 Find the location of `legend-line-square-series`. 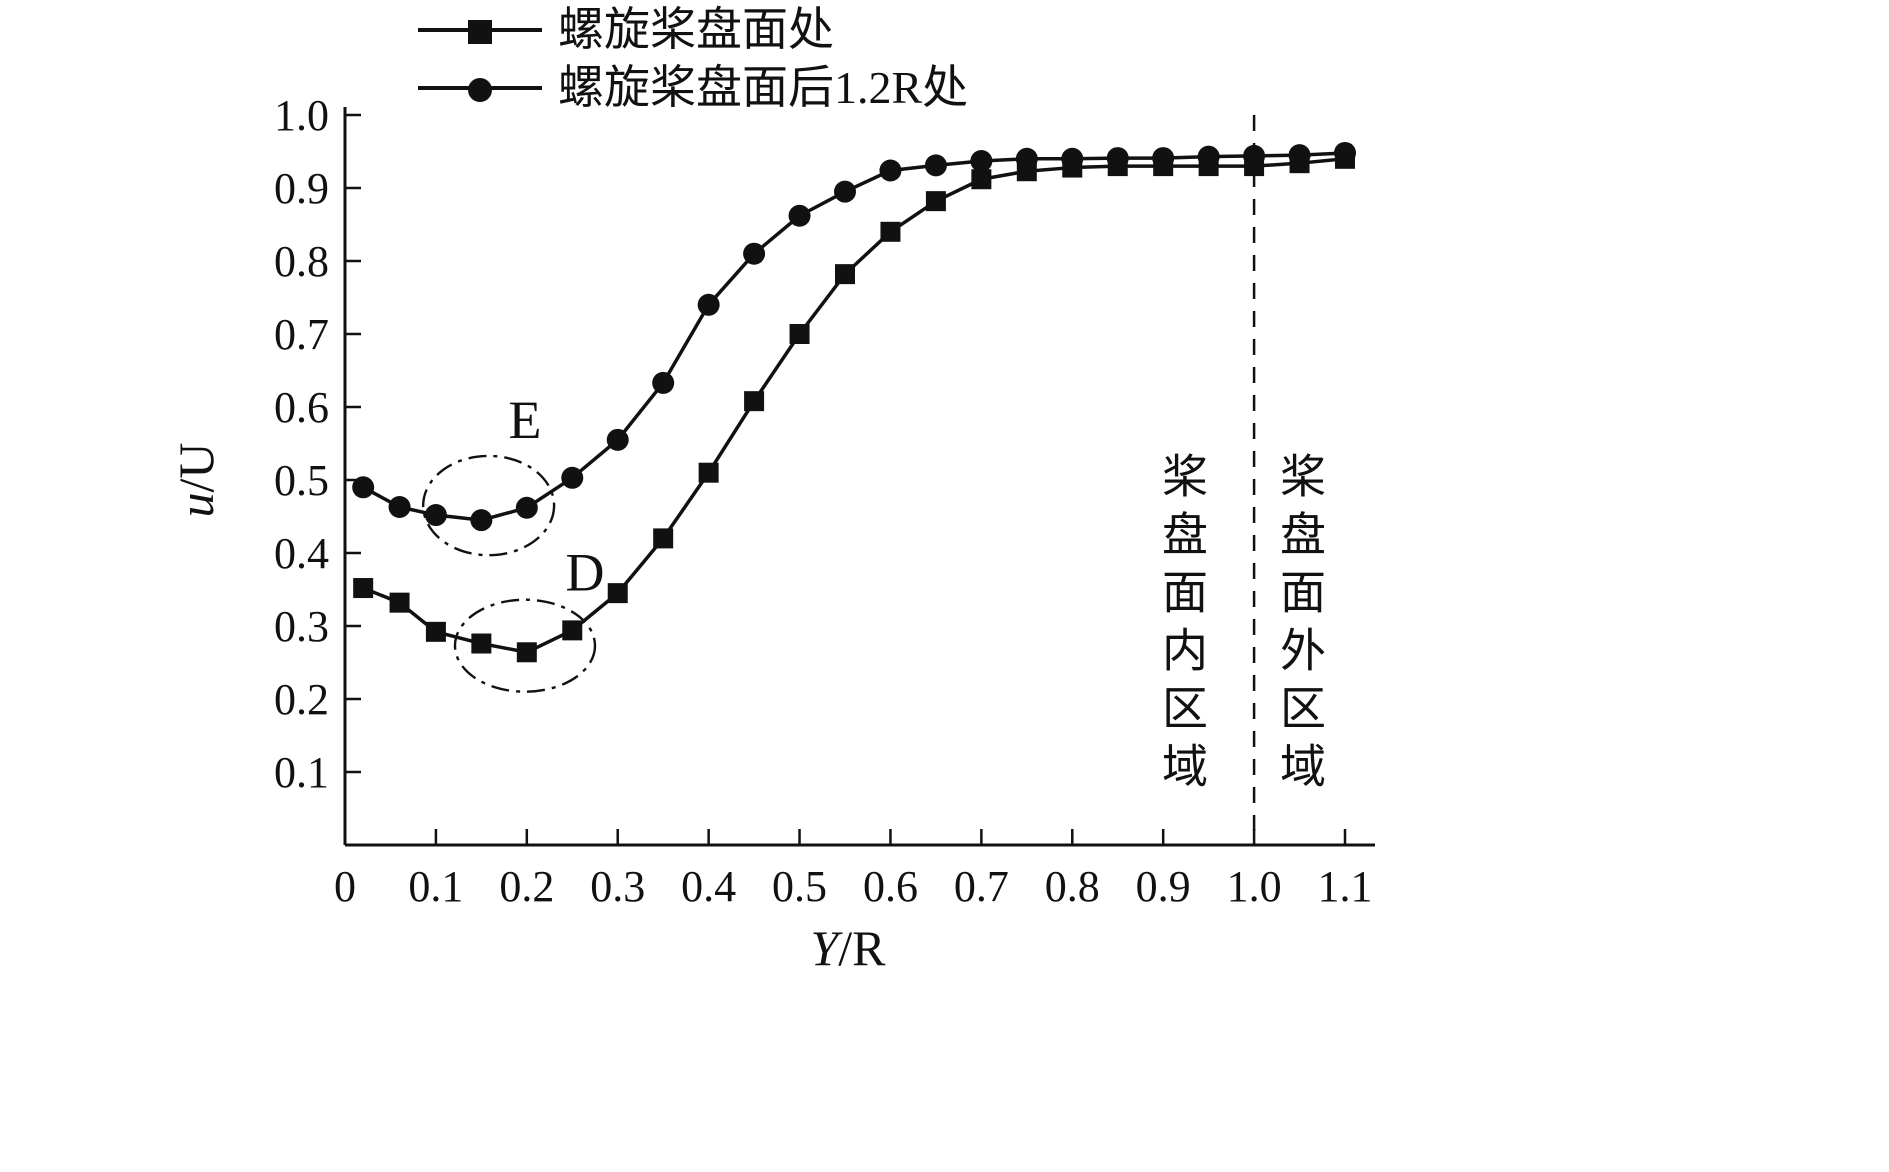

legend-line-square-series is located at coordinates (480, 32).